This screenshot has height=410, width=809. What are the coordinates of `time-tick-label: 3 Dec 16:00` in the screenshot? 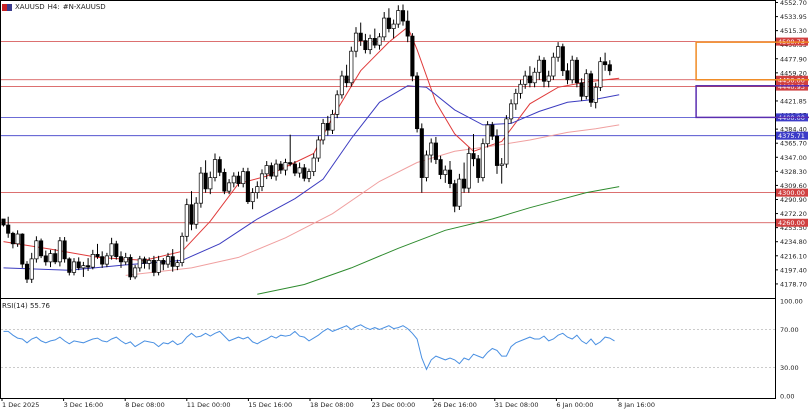 It's located at (84, 405).